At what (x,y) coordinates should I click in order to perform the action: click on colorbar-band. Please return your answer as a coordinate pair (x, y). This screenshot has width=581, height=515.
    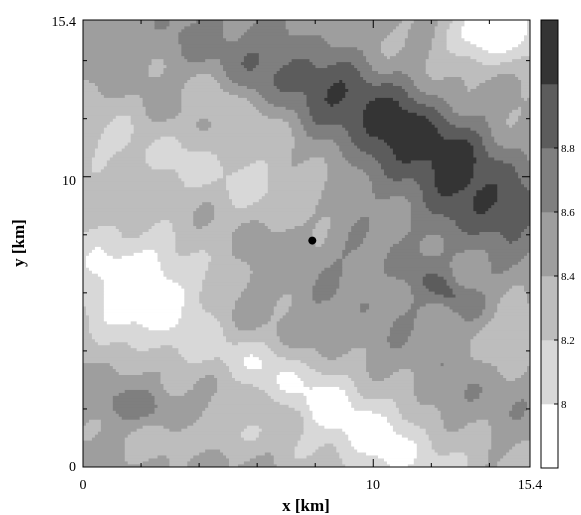
    Looking at the image, I should click on (549, 436).